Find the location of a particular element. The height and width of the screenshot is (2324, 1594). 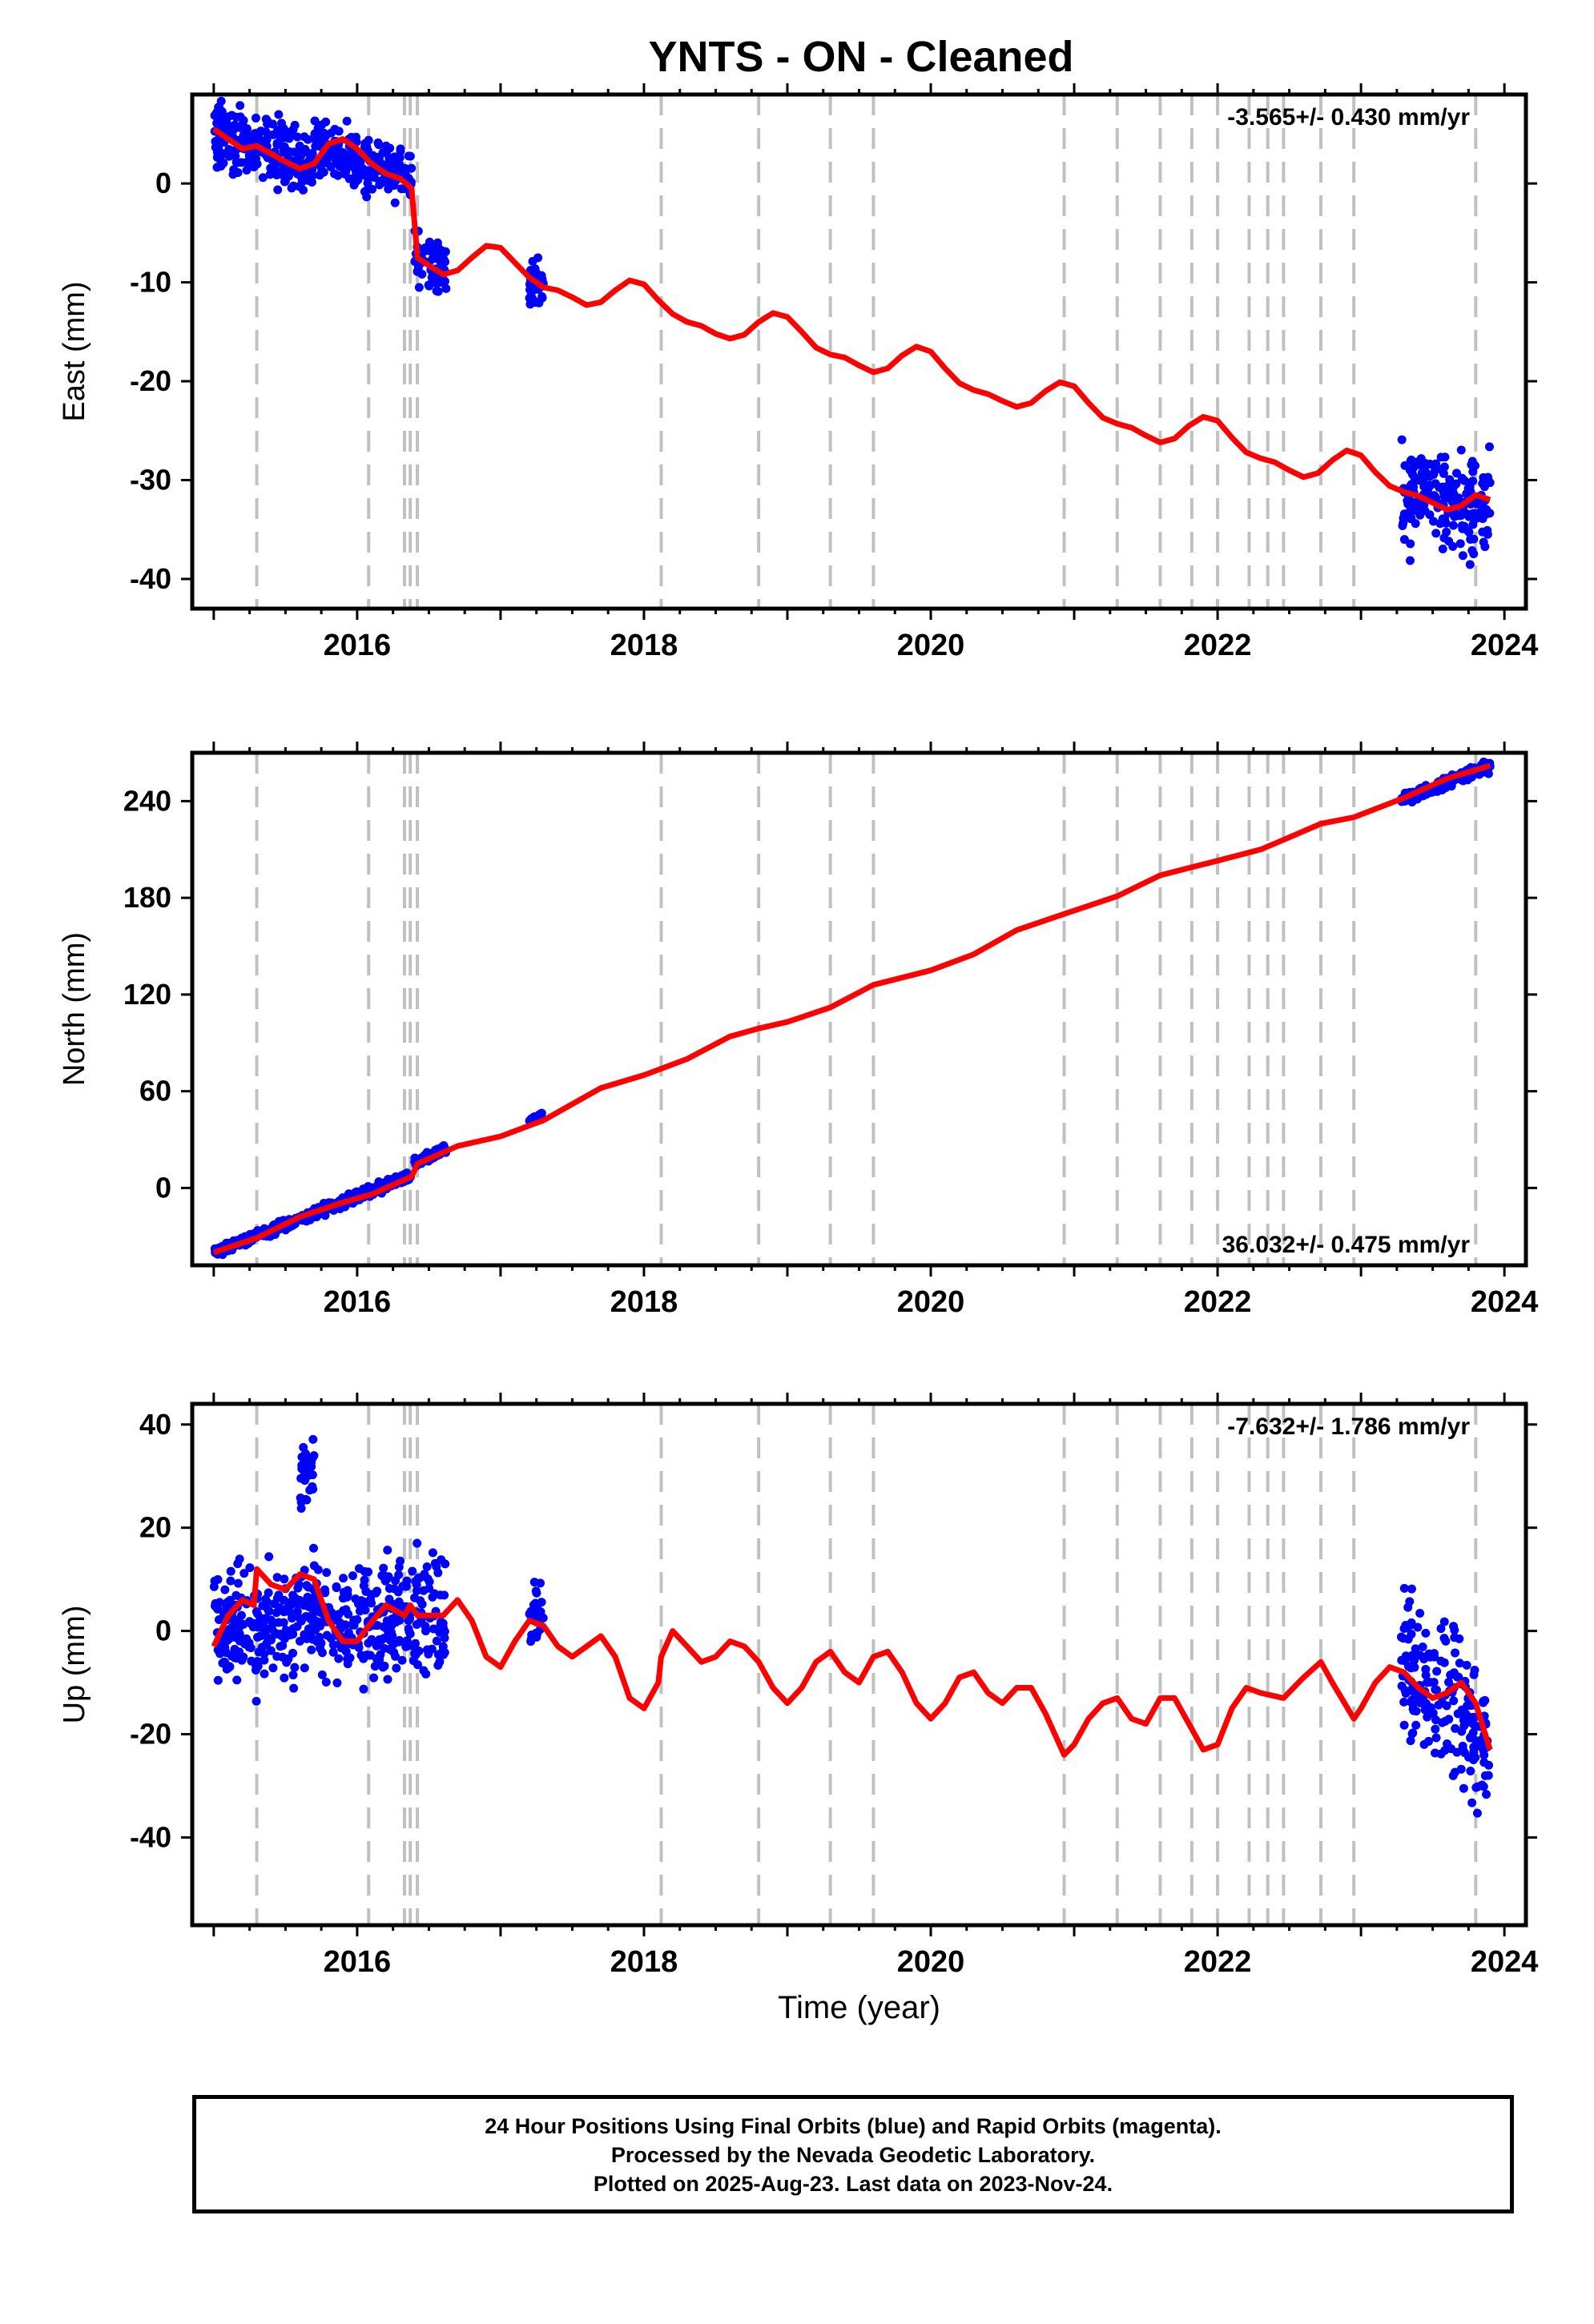

y-tick-label: -20 is located at coordinates (150, 1735).